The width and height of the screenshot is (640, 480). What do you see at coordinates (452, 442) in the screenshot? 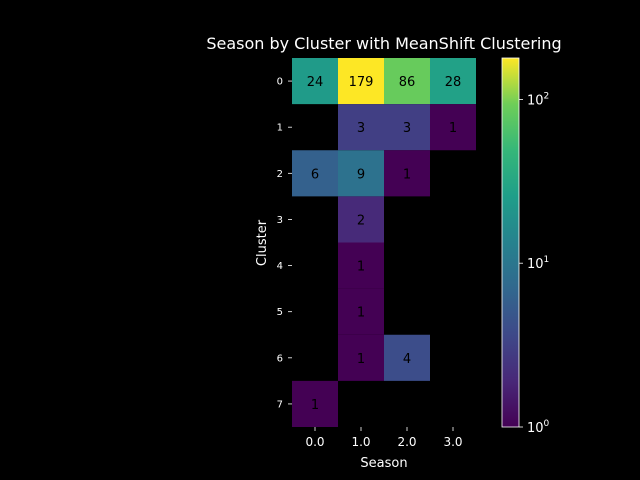
I see `x-tick-label: 3.0` at bounding box center [452, 442].